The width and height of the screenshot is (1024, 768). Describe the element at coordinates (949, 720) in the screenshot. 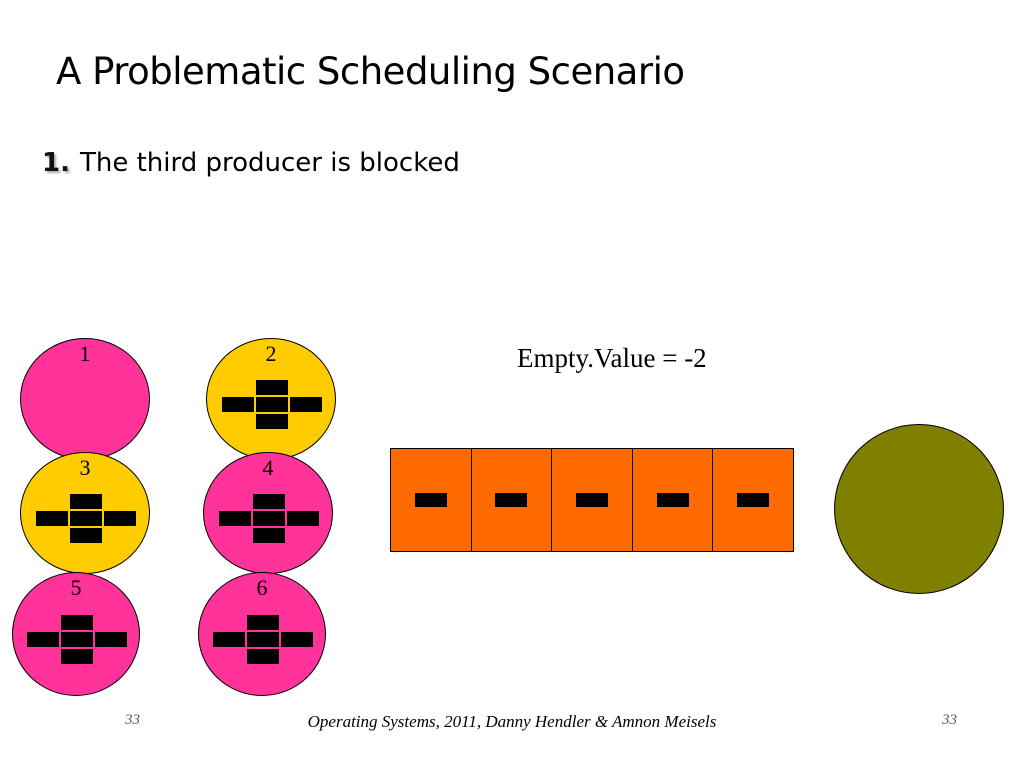

I see `page-number-right: 33` at that location.